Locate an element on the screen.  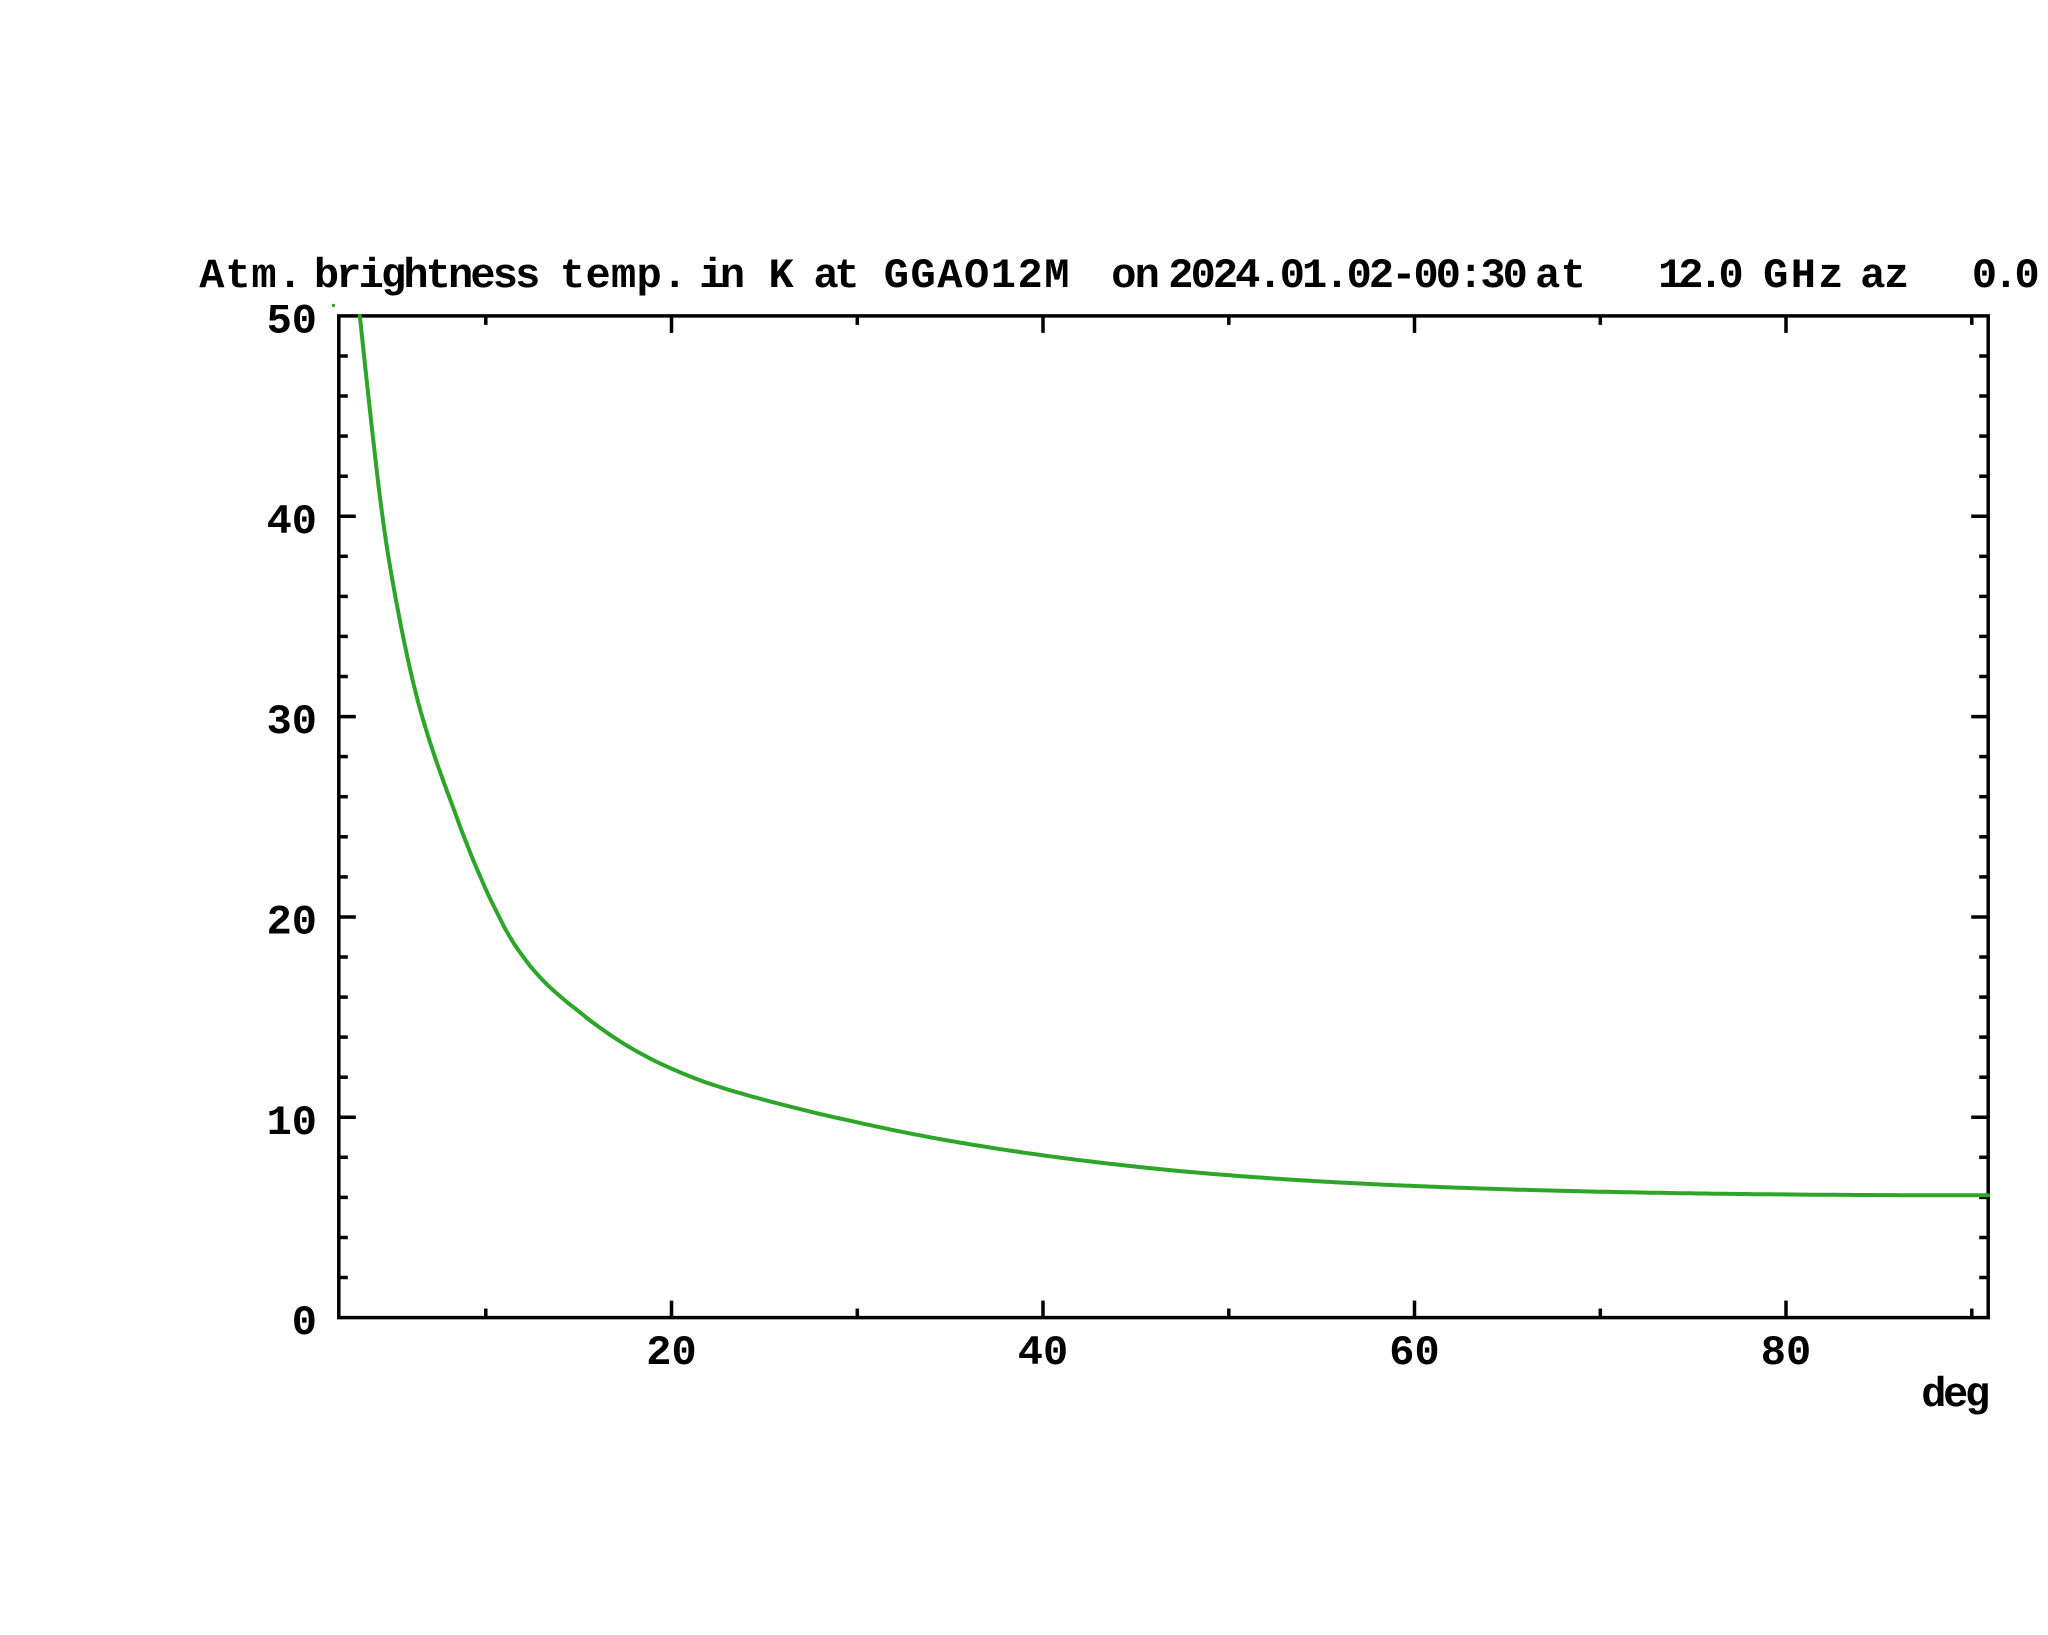
svg-text: 2024.01.02-00:30 is located at coordinates (1348, 276).